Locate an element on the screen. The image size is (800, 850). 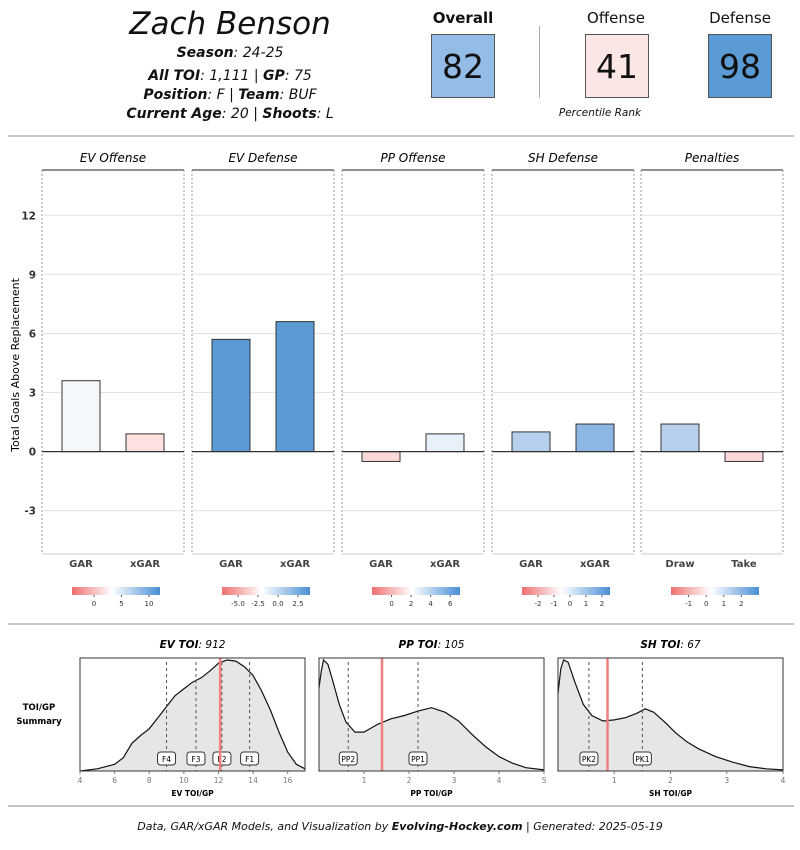
season-value: : 24-25 is located at coordinates (258, 53).